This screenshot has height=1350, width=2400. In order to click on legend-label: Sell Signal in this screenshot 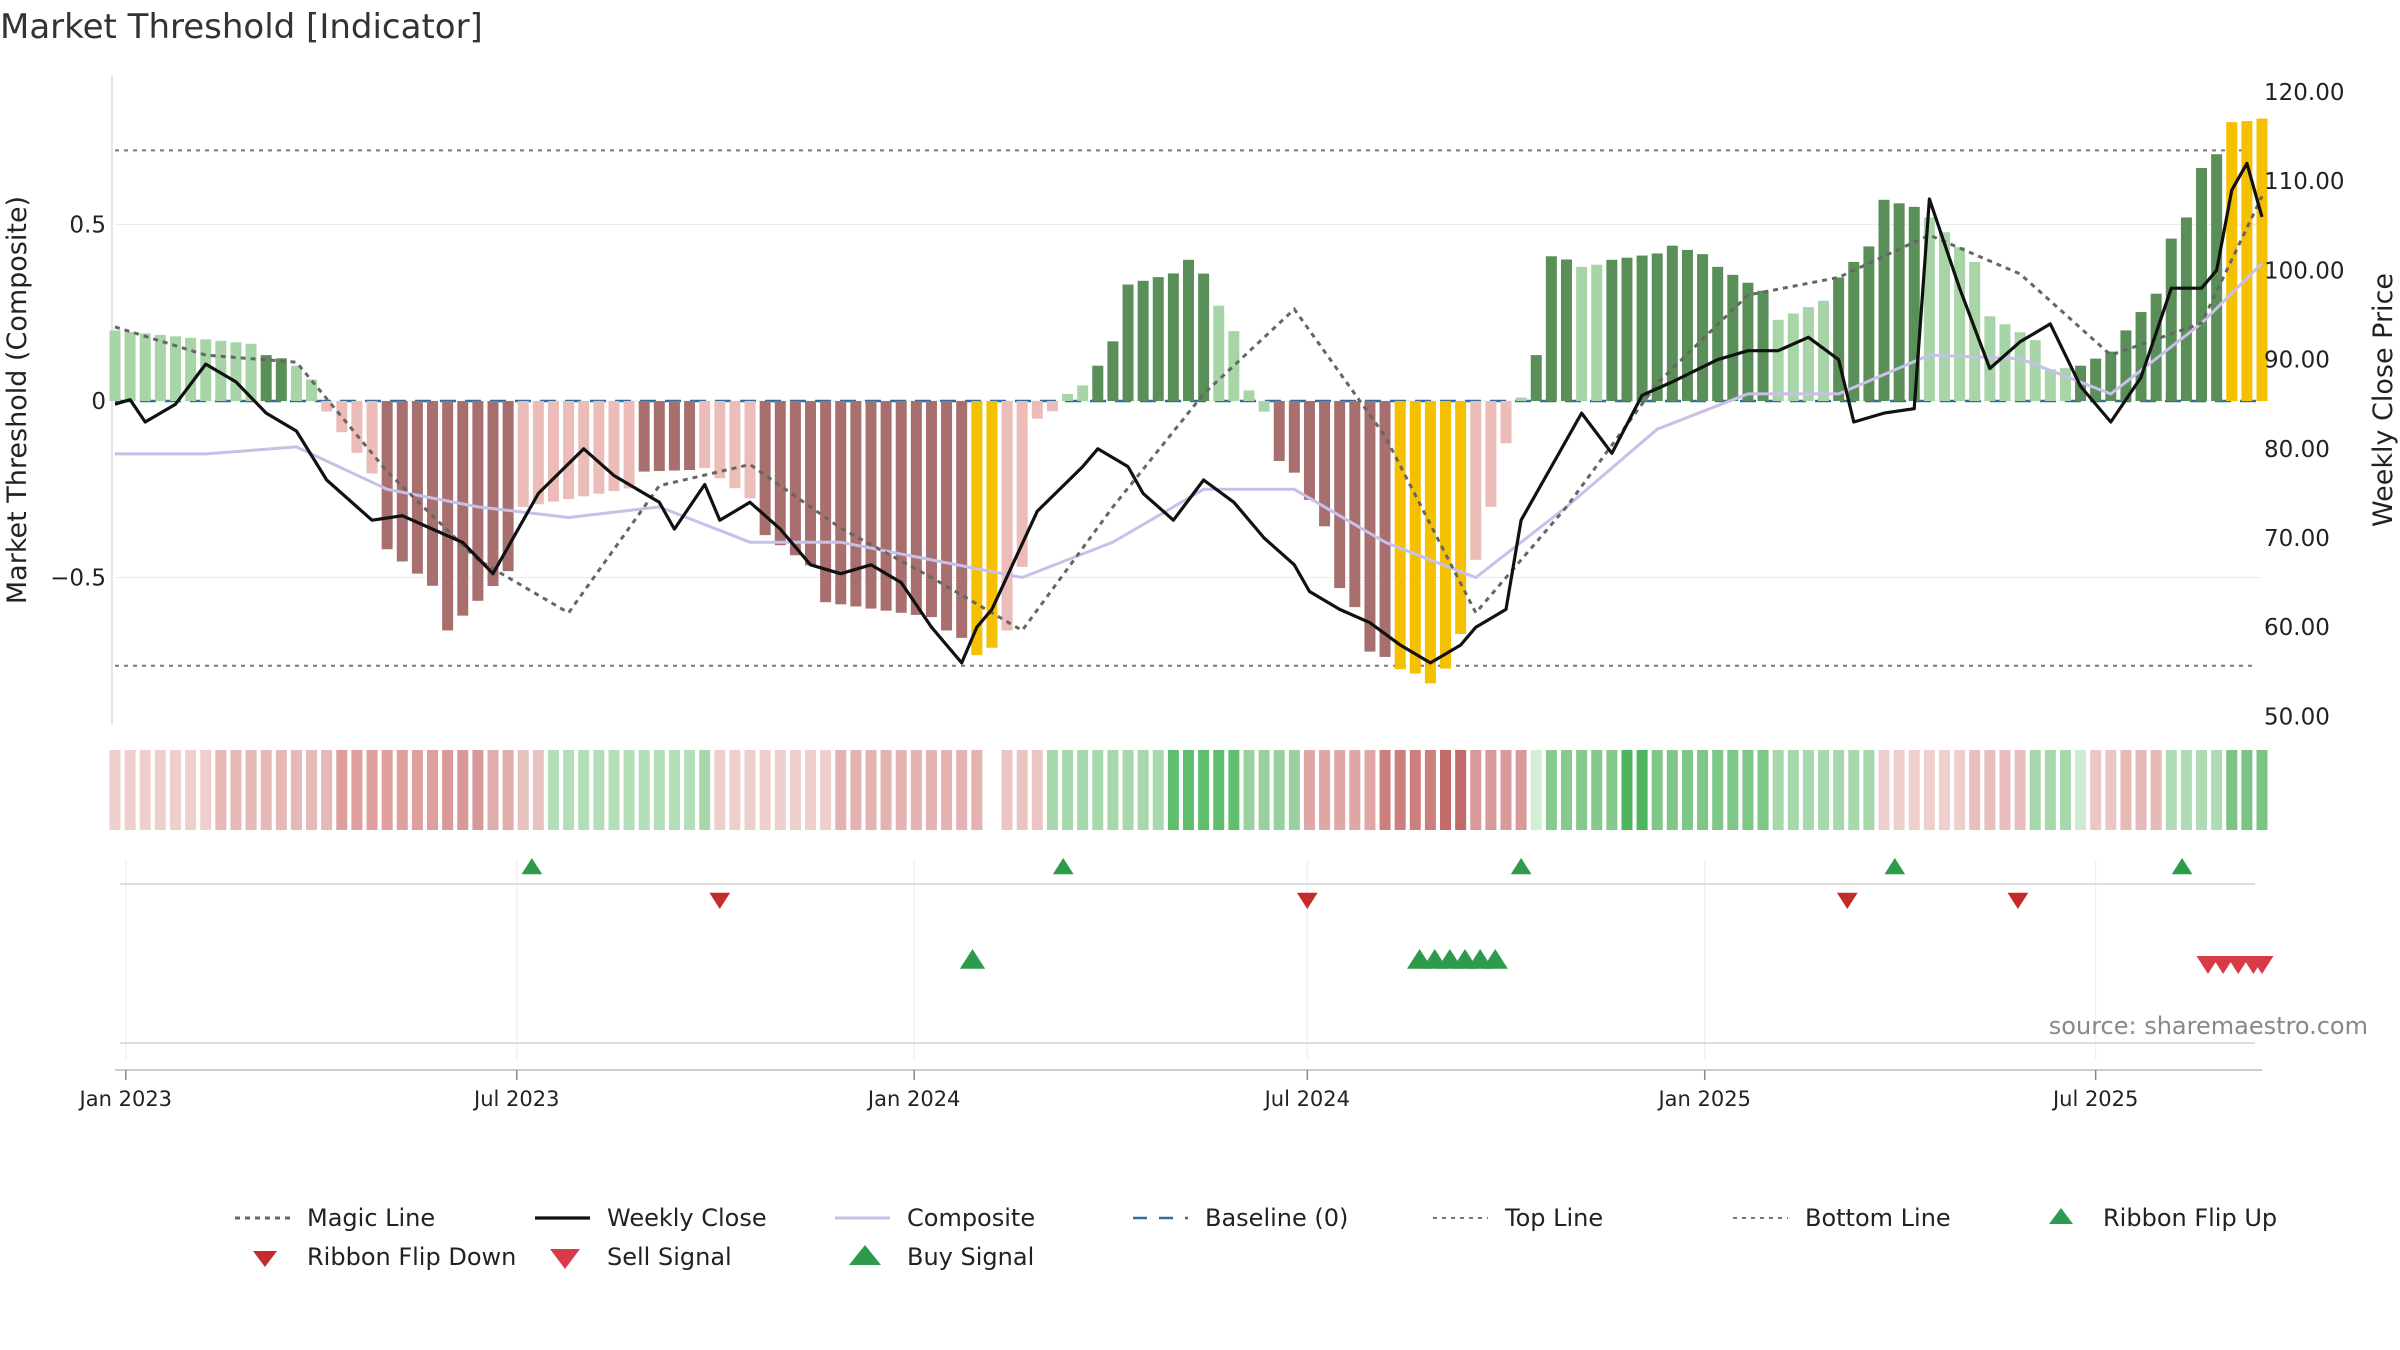, I will do `click(669, 1257)`.